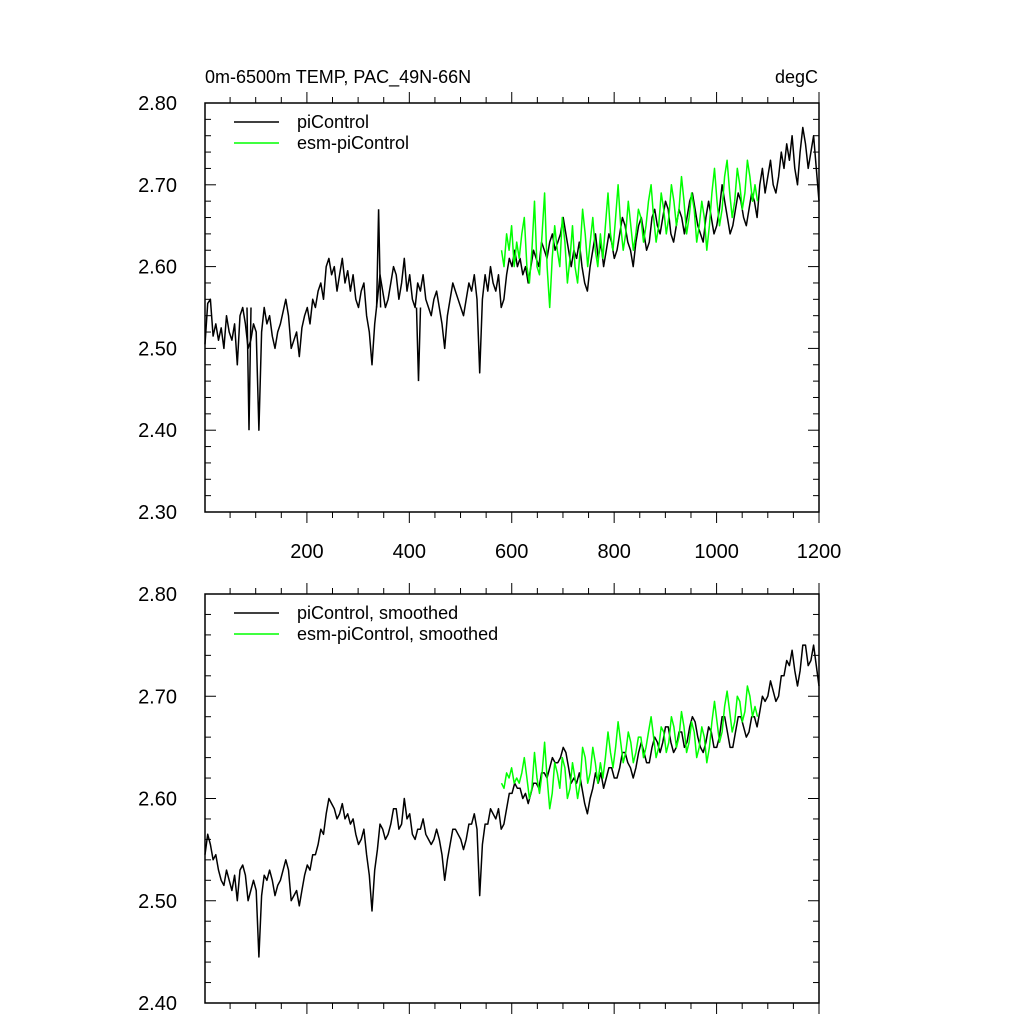 Image resolution: width=1024 pixels, height=1024 pixels. What do you see at coordinates (409, 552) in the screenshot?
I see `top-x-tick-label: 400` at bounding box center [409, 552].